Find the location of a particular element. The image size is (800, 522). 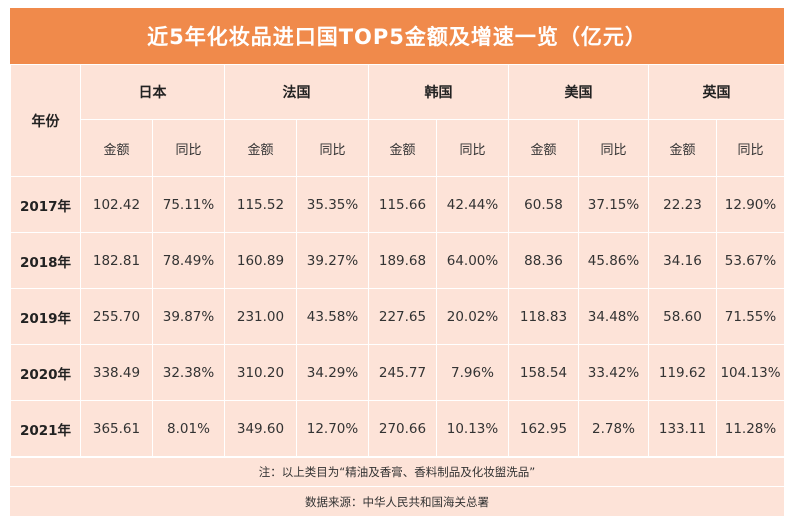

country-header: 美国 is located at coordinates (578, 92).